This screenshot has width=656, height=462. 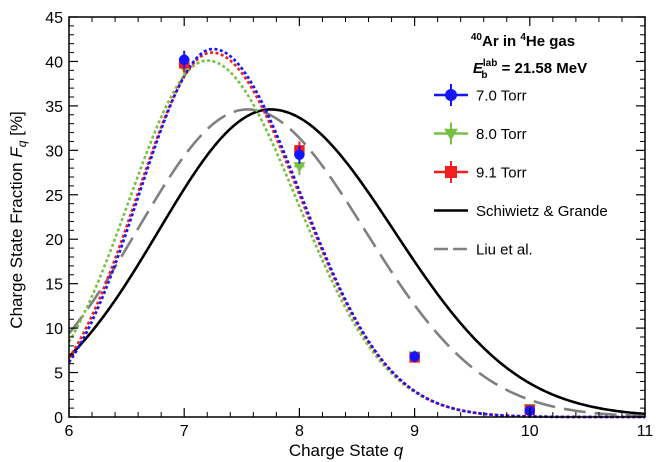 What do you see at coordinates (346, 450) in the screenshot?
I see `x-axis-label: Charge State q` at bounding box center [346, 450].